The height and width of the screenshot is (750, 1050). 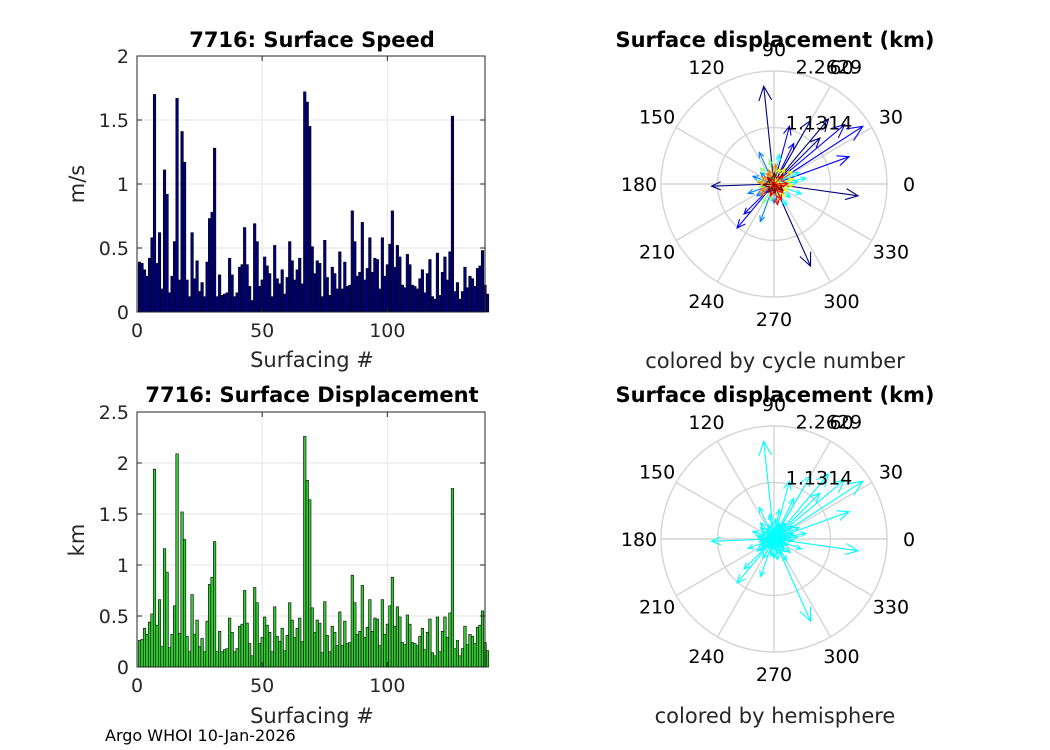 I want to click on x-tick-label: 50, so click(x=262, y=331).